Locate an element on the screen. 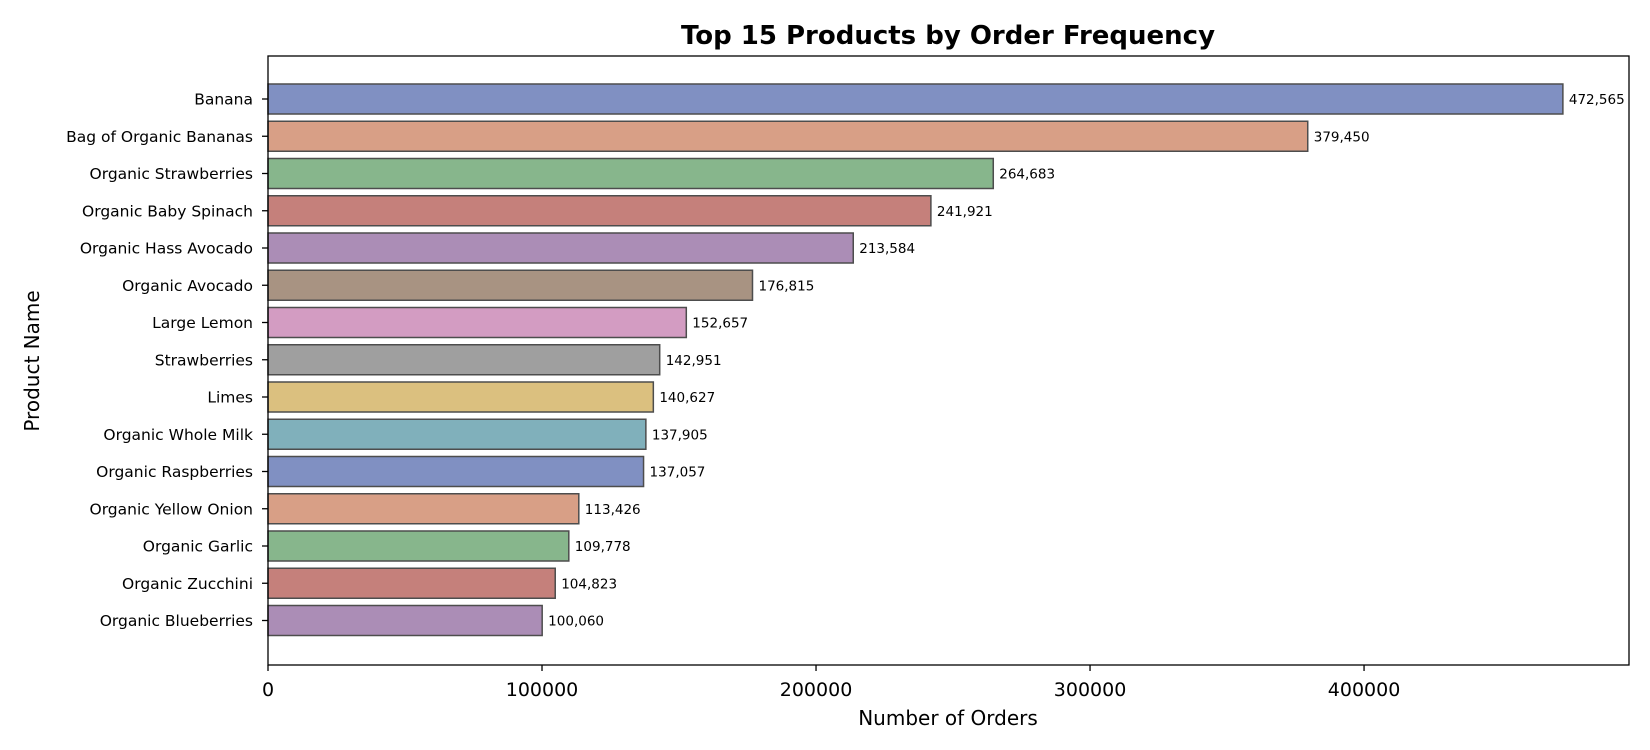 This screenshot has width=1650, height=750. bar-value-label: 113,426 is located at coordinates (613, 510).